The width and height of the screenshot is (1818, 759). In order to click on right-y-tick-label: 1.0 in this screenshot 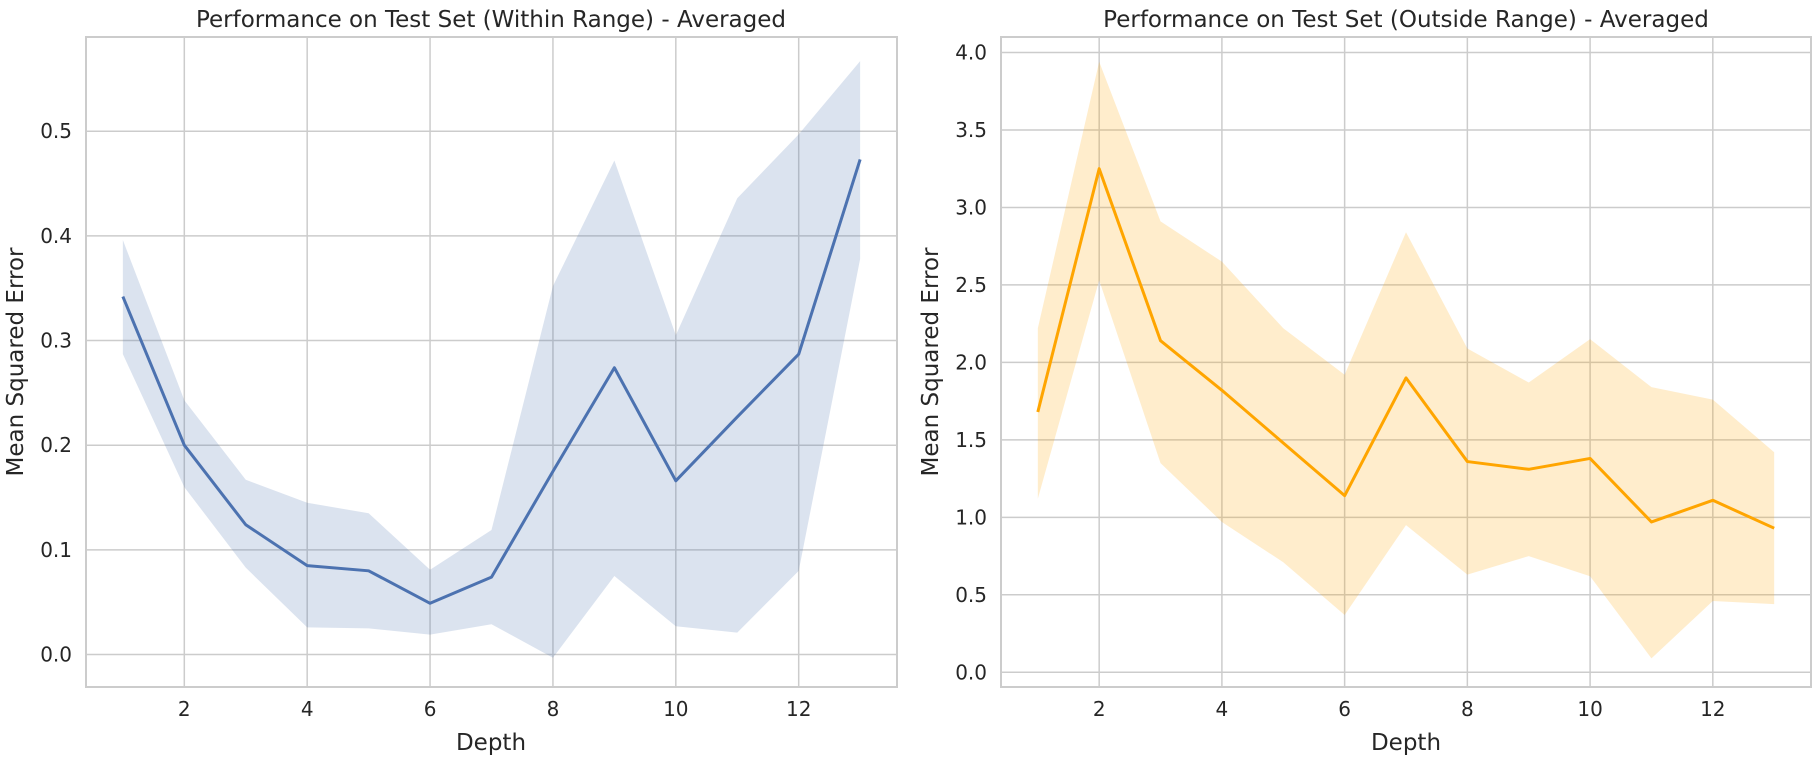, I will do `click(971, 517)`.